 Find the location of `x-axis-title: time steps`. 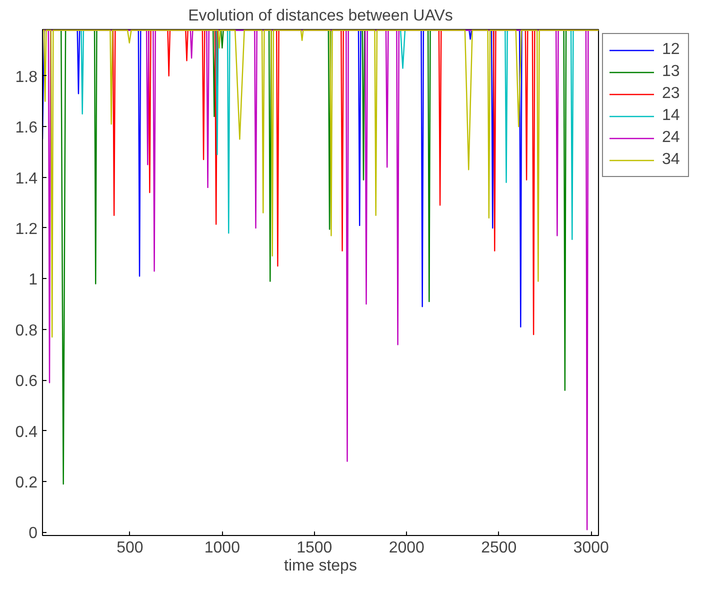

x-axis-title: time steps is located at coordinates (320, 566).